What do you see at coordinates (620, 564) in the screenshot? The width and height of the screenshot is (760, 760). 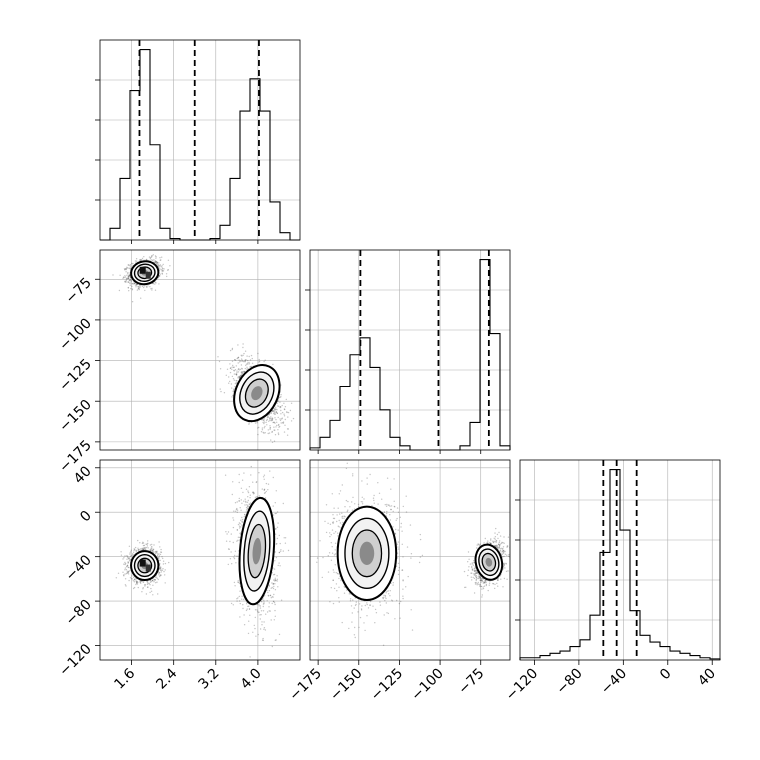 I see `histogram-step-line` at bounding box center [620, 564].